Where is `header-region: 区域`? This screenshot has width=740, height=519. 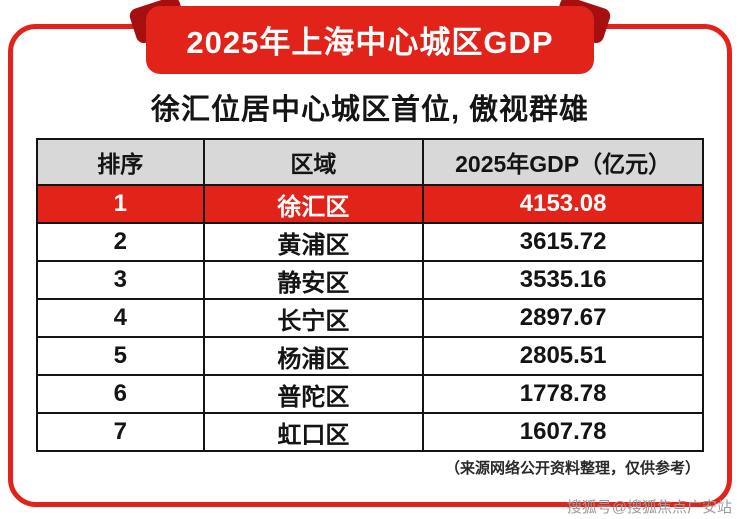
header-region: 区域 is located at coordinates (313, 162).